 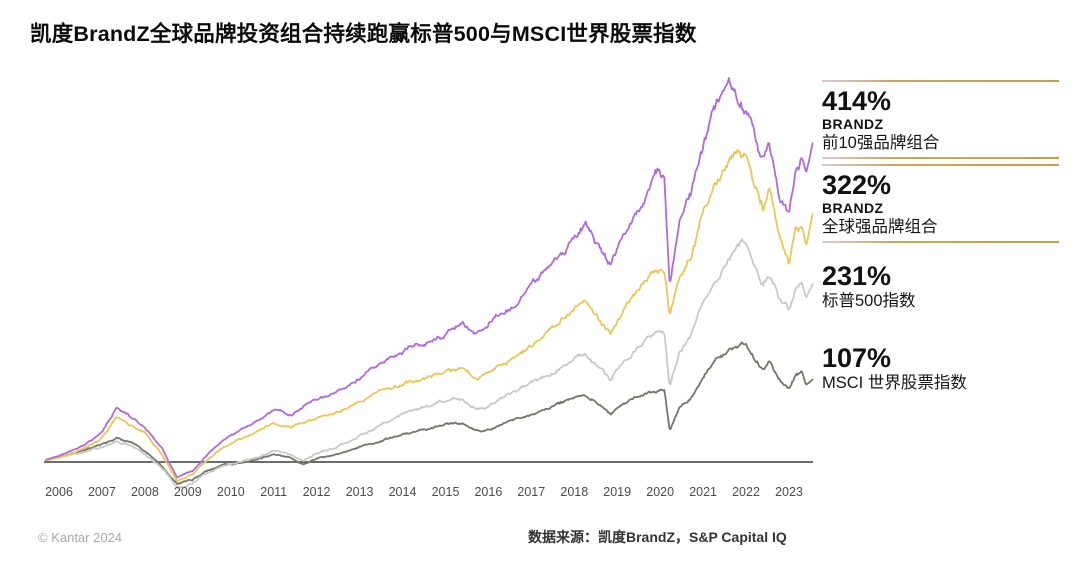 I want to click on x-tick-label: 2007, so click(x=102, y=492).